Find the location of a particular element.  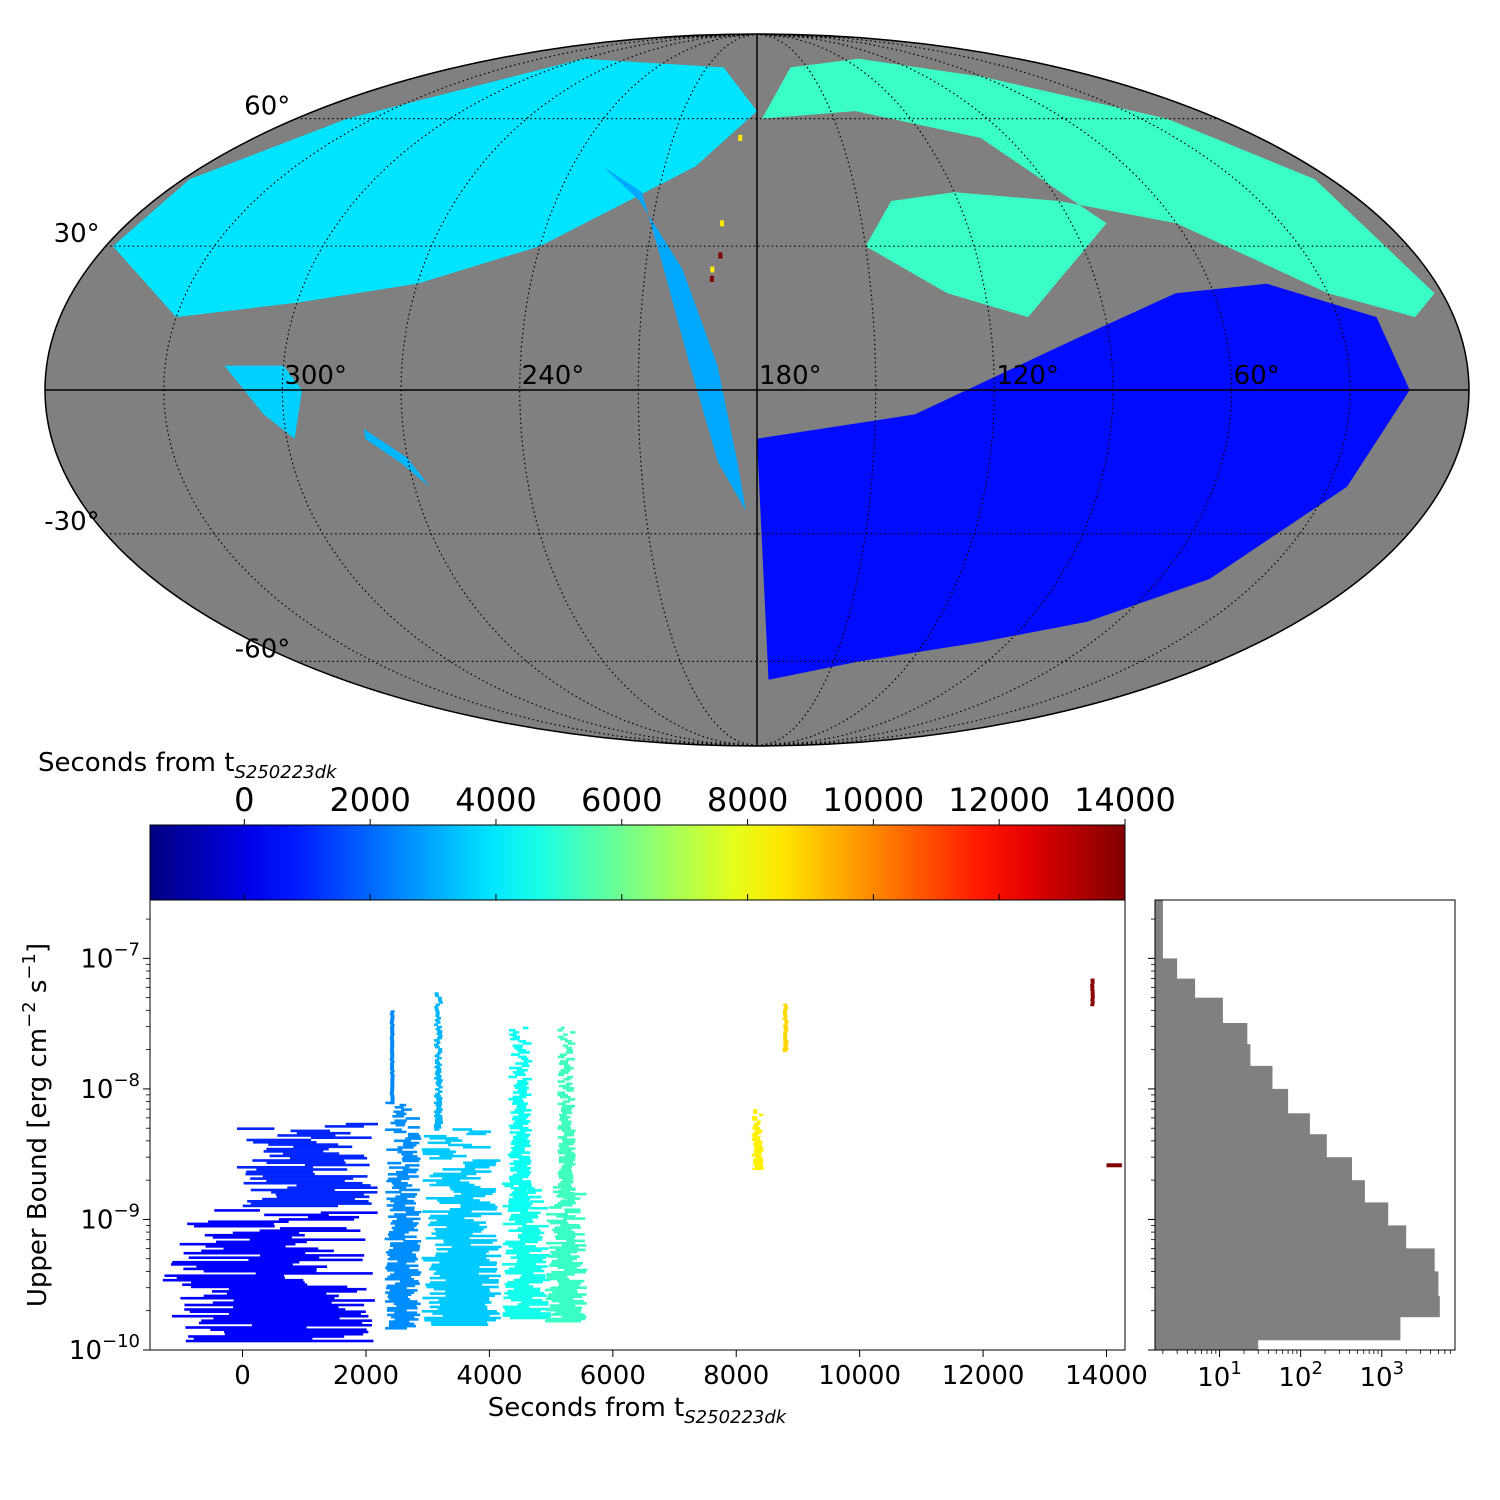

latitude-label: -30° is located at coordinates (71, 522).